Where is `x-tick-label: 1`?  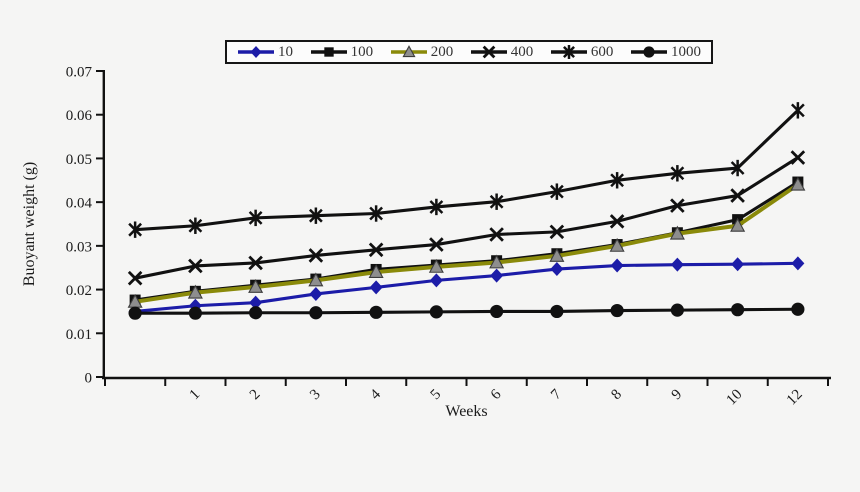
x-tick-label: 1 is located at coordinates (195, 395).